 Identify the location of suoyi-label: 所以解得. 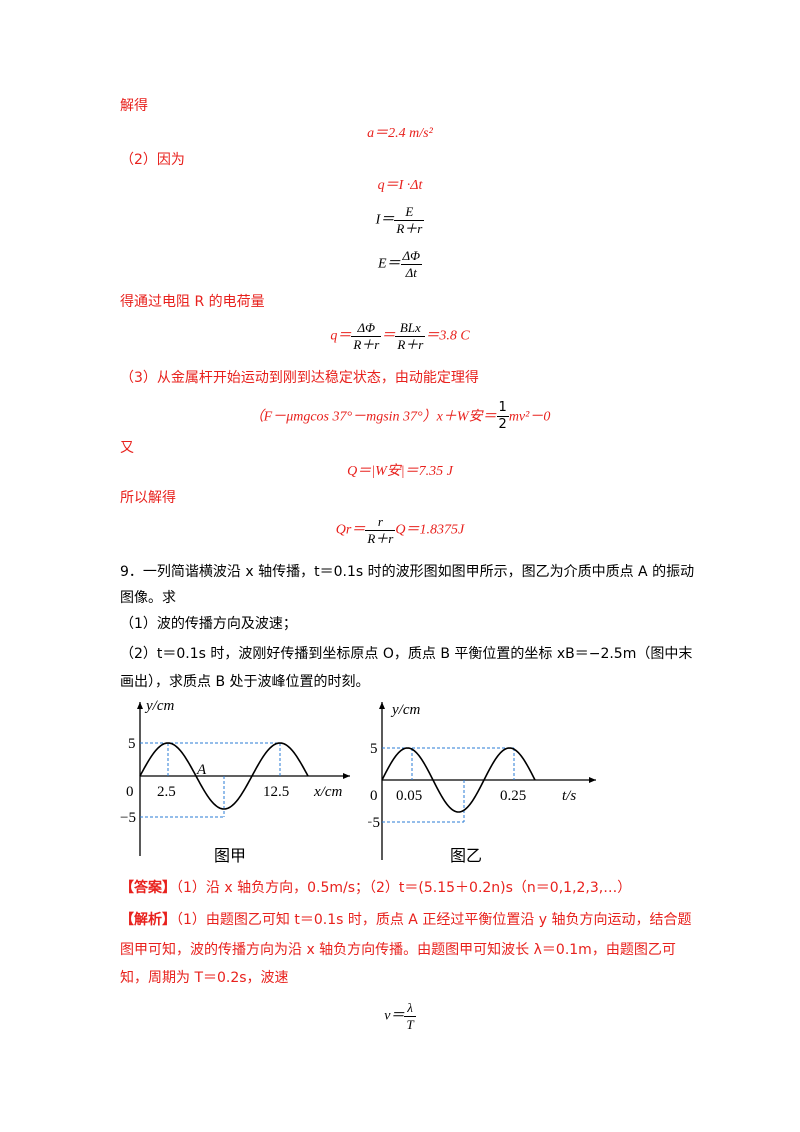
(148, 498).